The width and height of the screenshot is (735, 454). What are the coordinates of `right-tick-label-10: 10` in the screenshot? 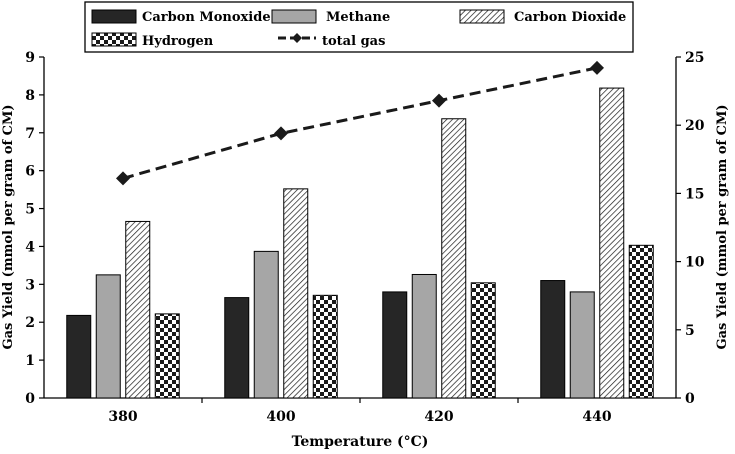 It's located at (695, 263).